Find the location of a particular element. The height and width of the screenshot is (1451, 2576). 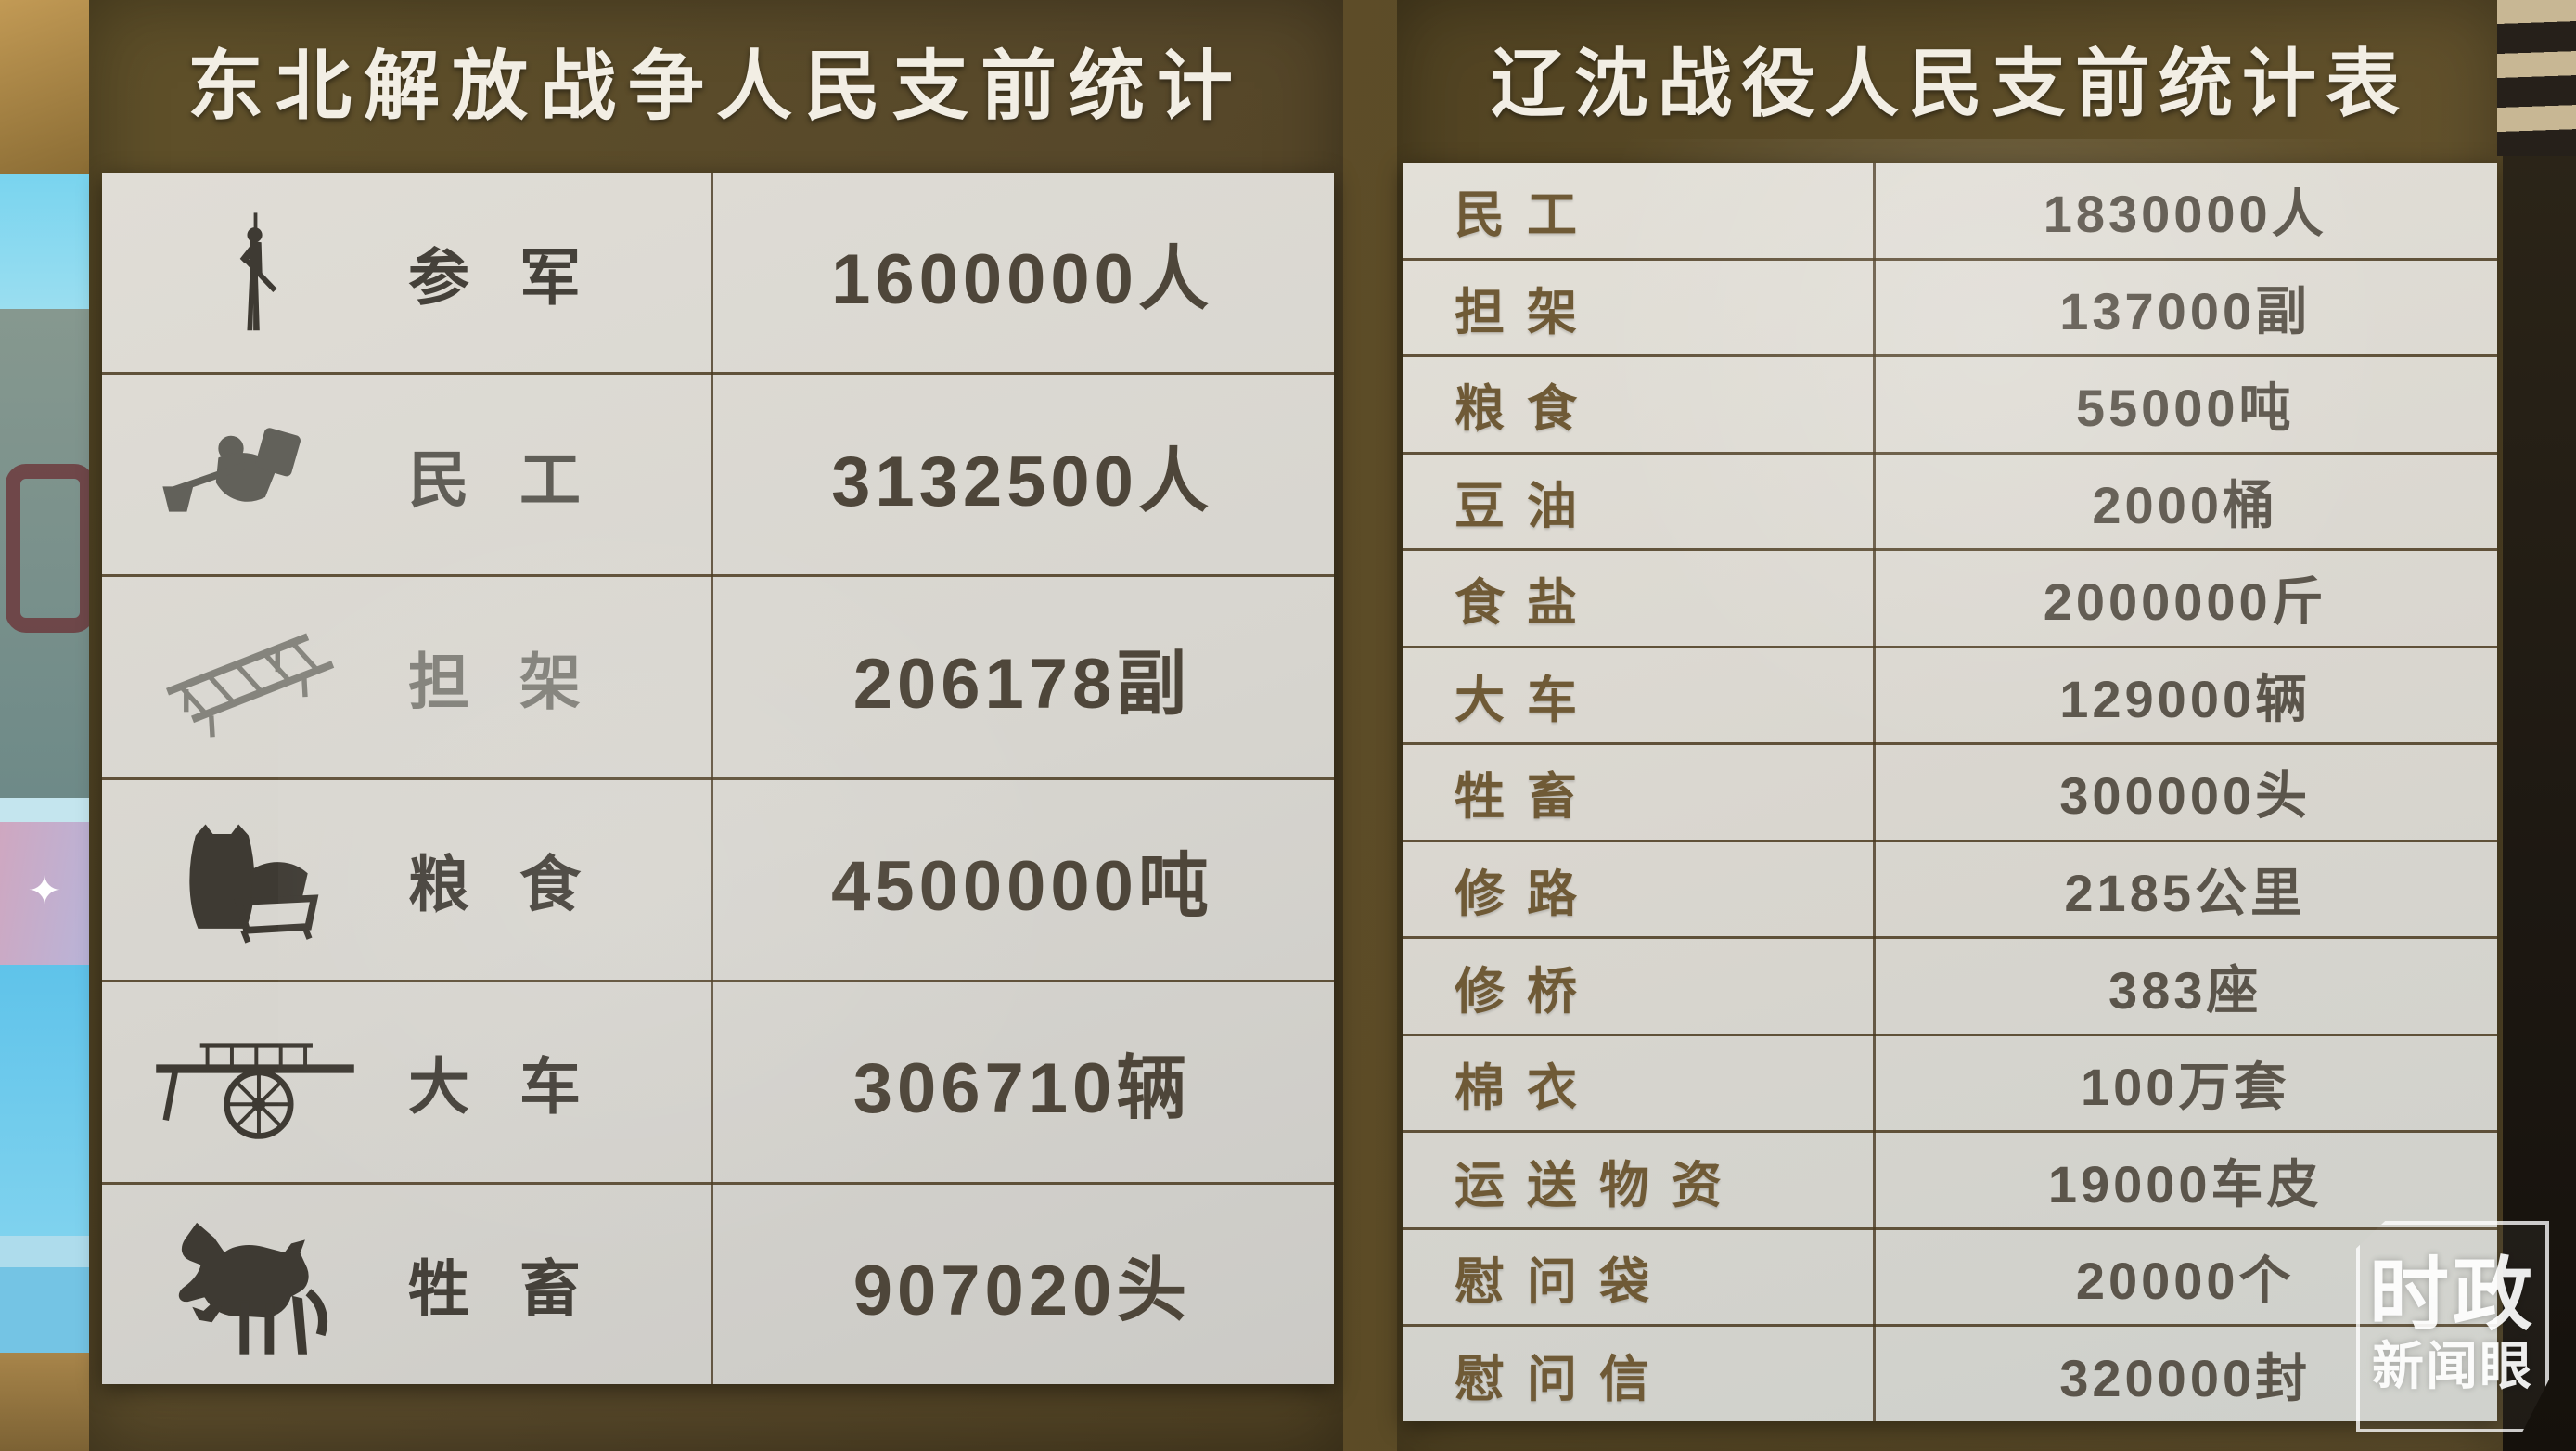

right-board-title: 辽沈战役人民支前统计表 is located at coordinates (1950, 84).